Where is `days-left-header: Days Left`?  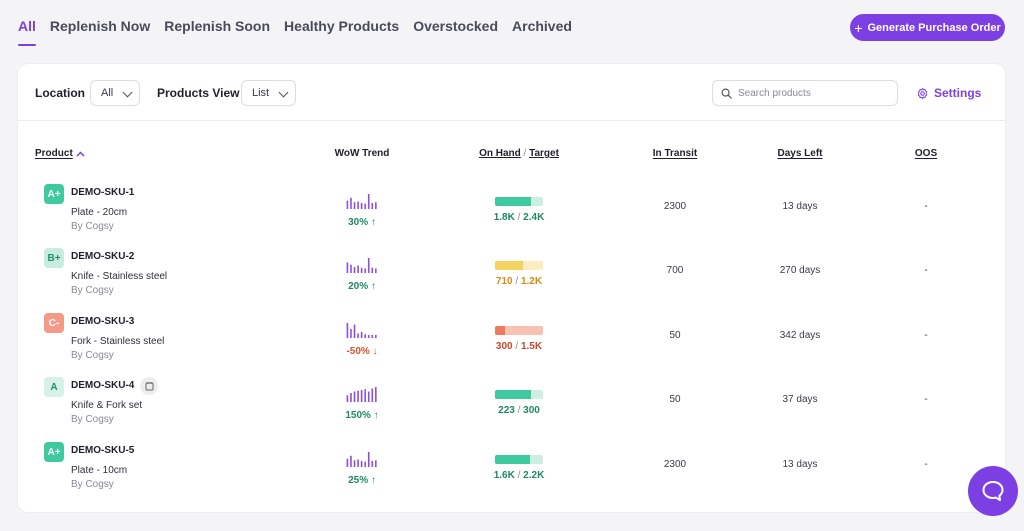
days-left-header: Days Left is located at coordinates (800, 153).